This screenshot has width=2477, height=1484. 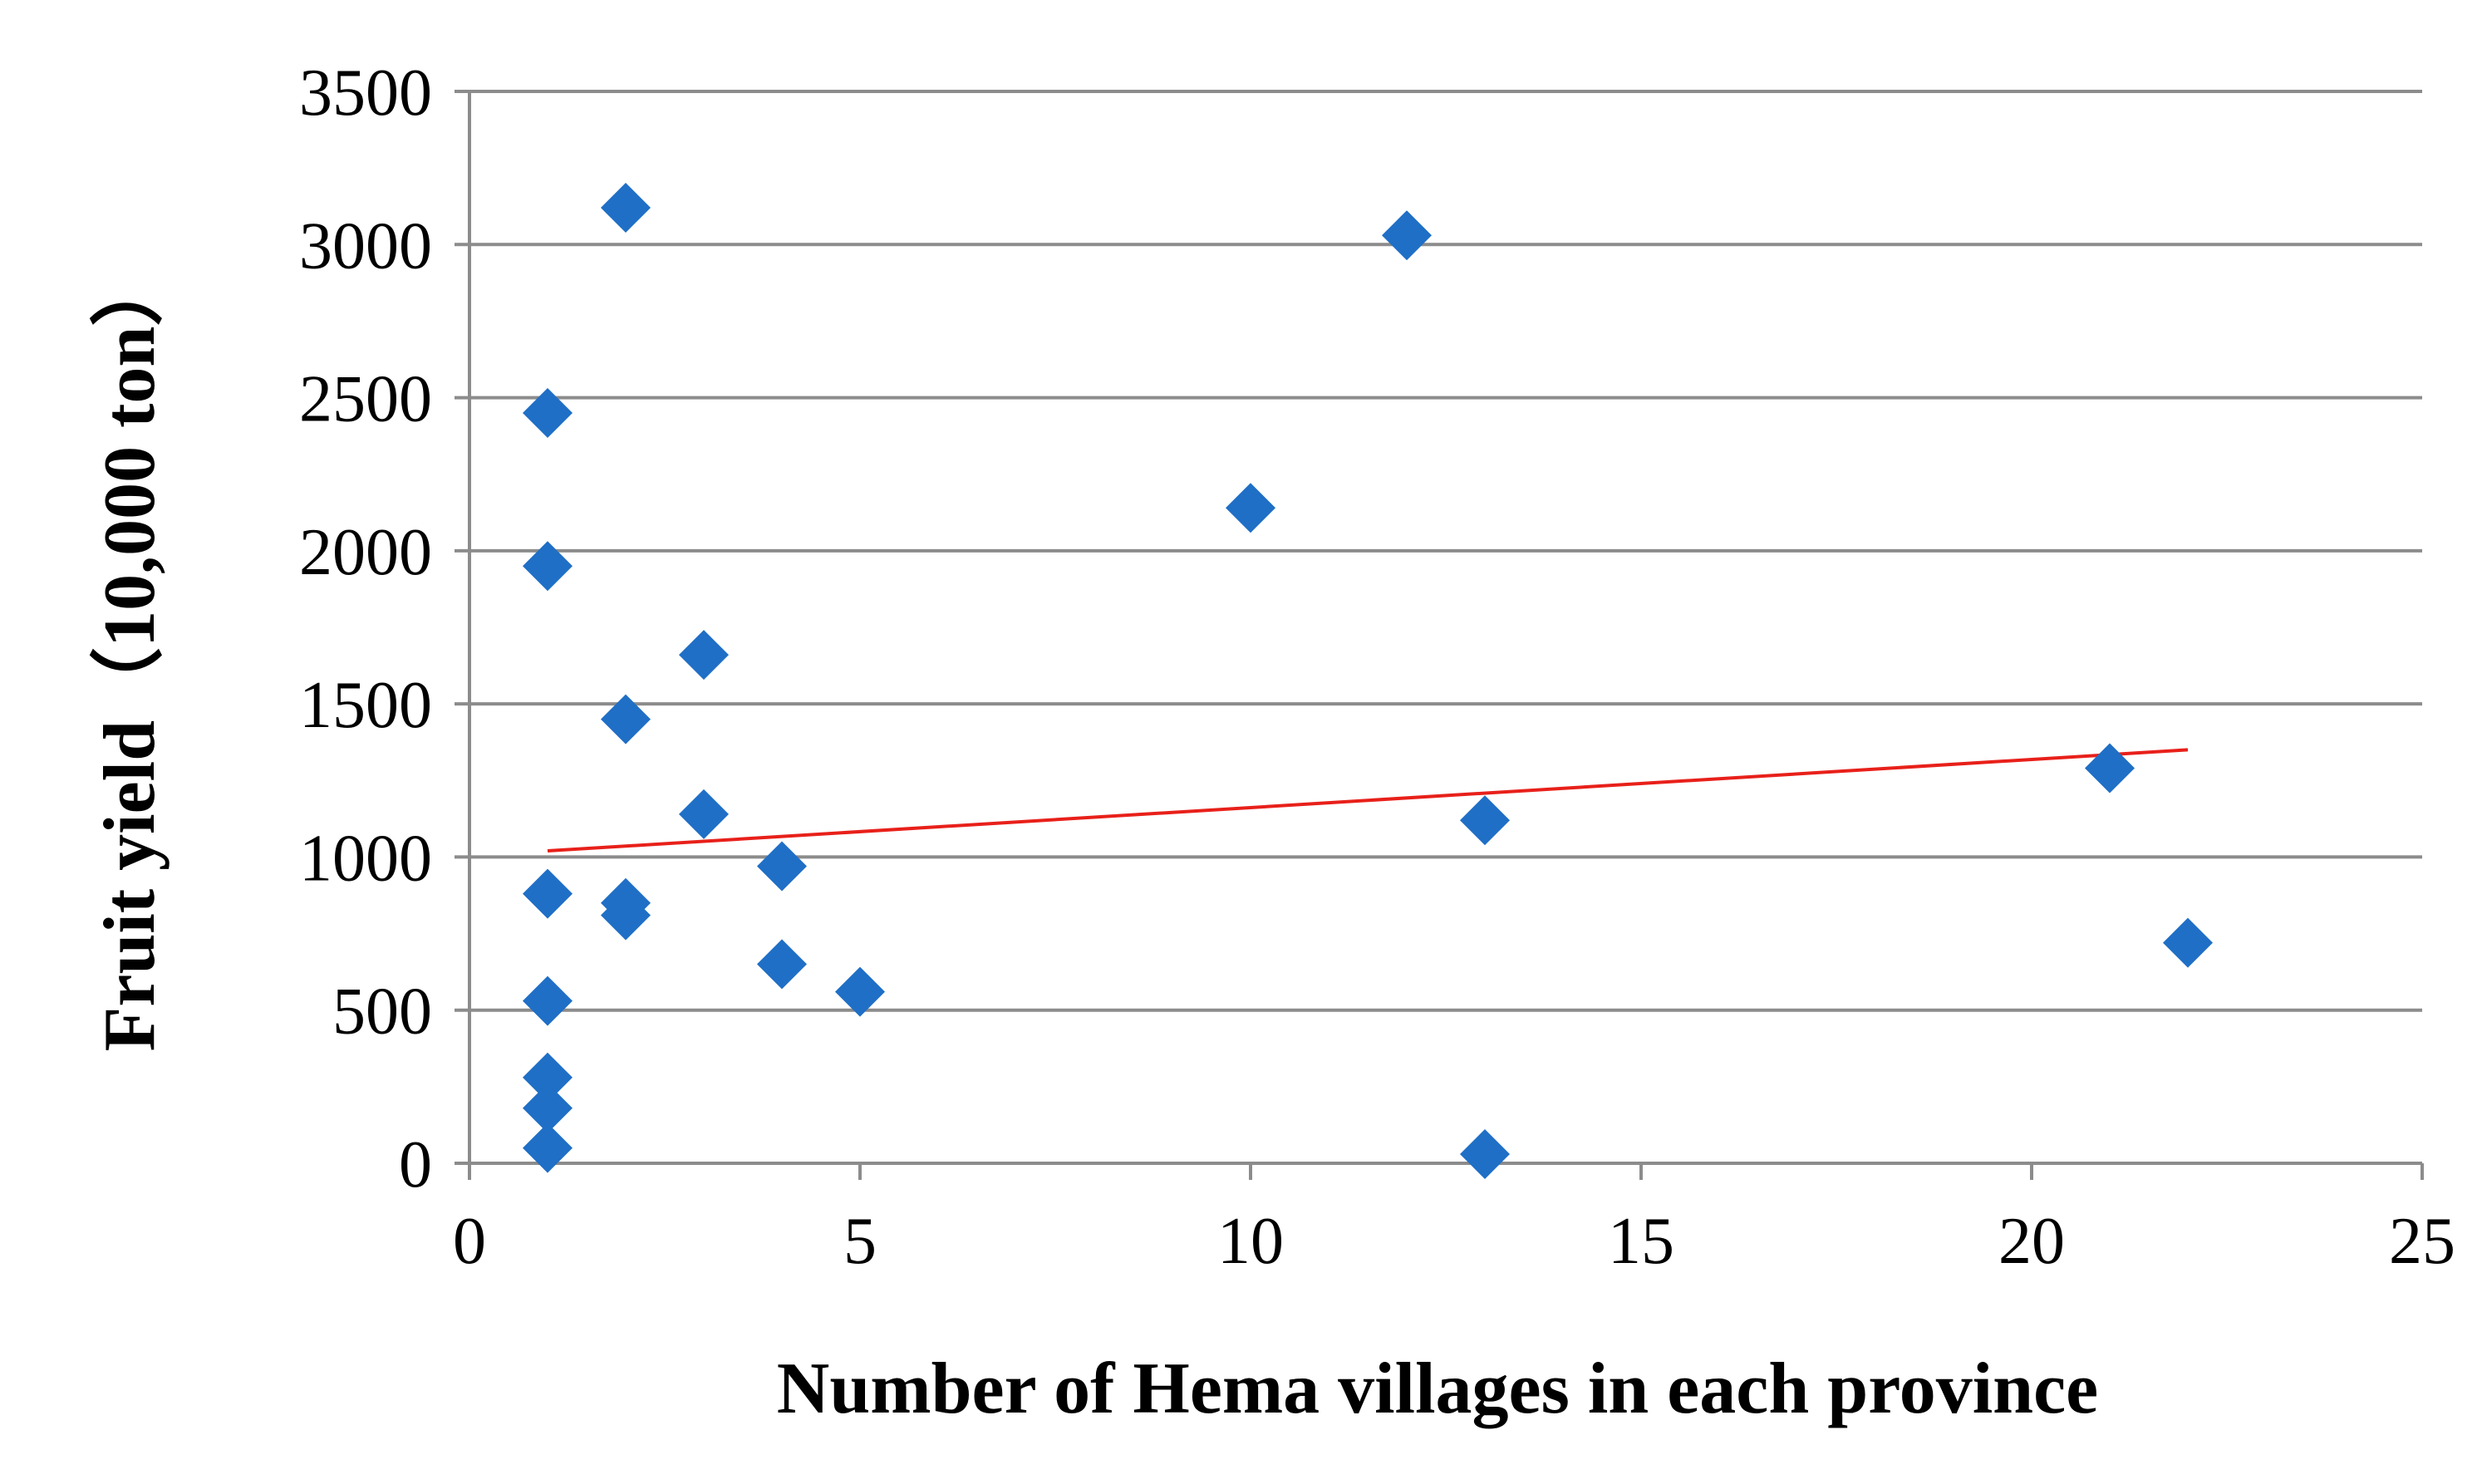 I want to click on x-tick-label-0: 0, so click(x=469, y=1241).